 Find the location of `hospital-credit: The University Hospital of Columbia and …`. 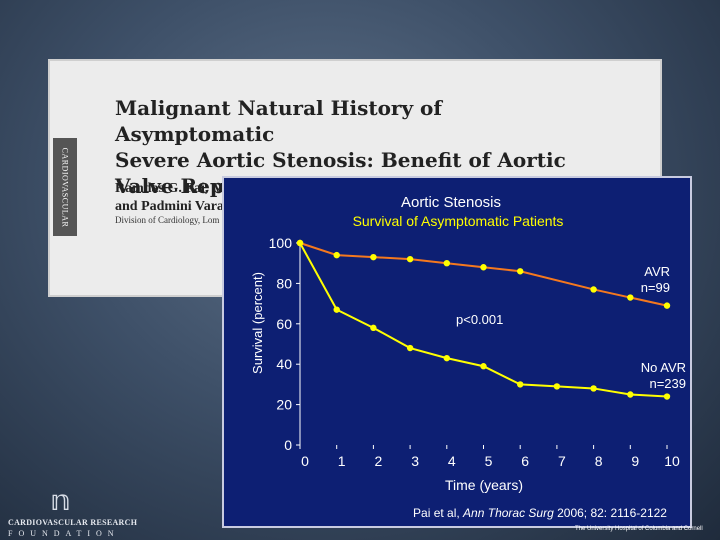

hospital-credit: The University Hospital of Columbia and … is located at coordinates (639, 529).